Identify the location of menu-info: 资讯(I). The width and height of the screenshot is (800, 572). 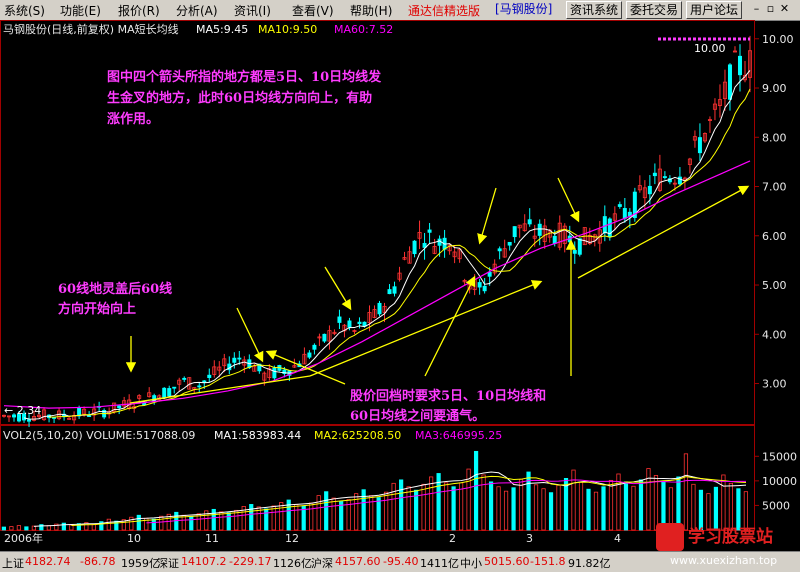
(252, 11).